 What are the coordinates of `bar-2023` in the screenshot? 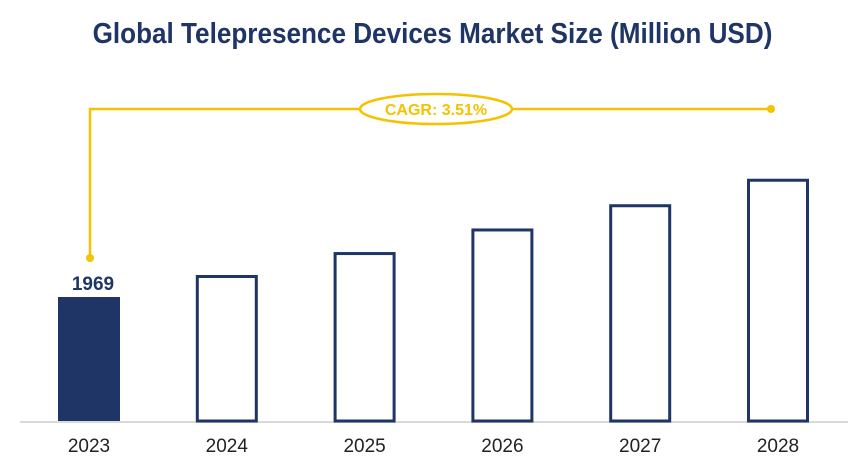 It's located at (89, 359).